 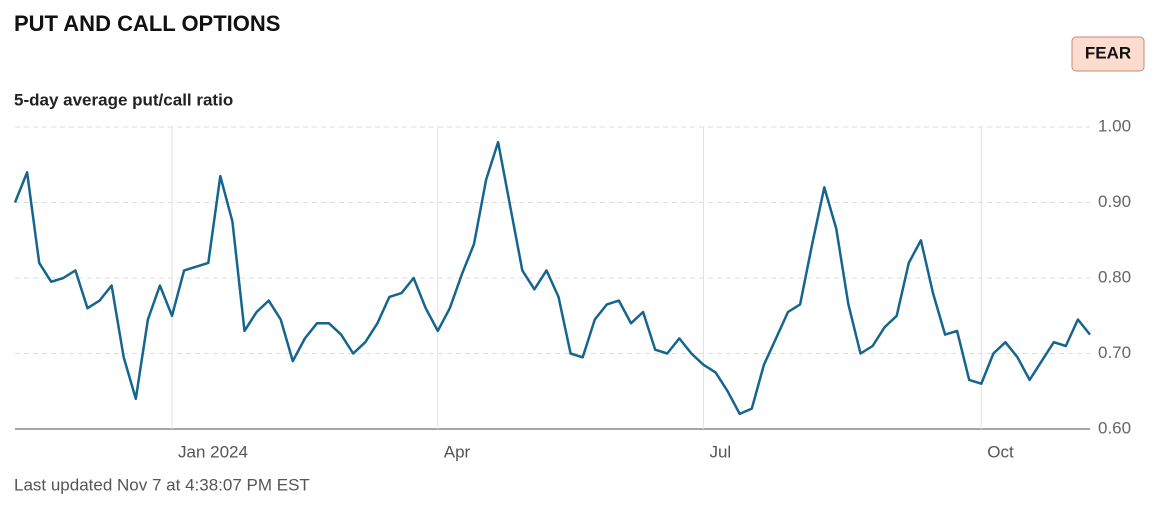 I want to click on x-tick-label: Oct, so click(x=1000, y=451).